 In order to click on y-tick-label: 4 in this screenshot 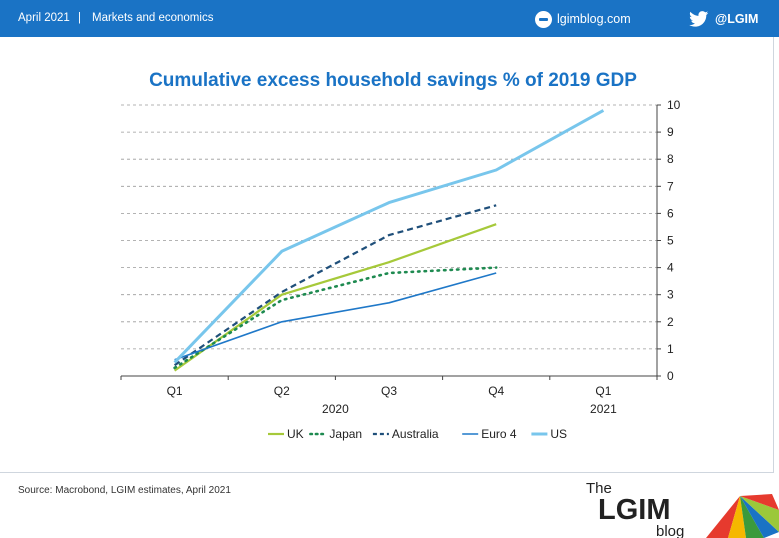, I will do `click(670, 268)`.